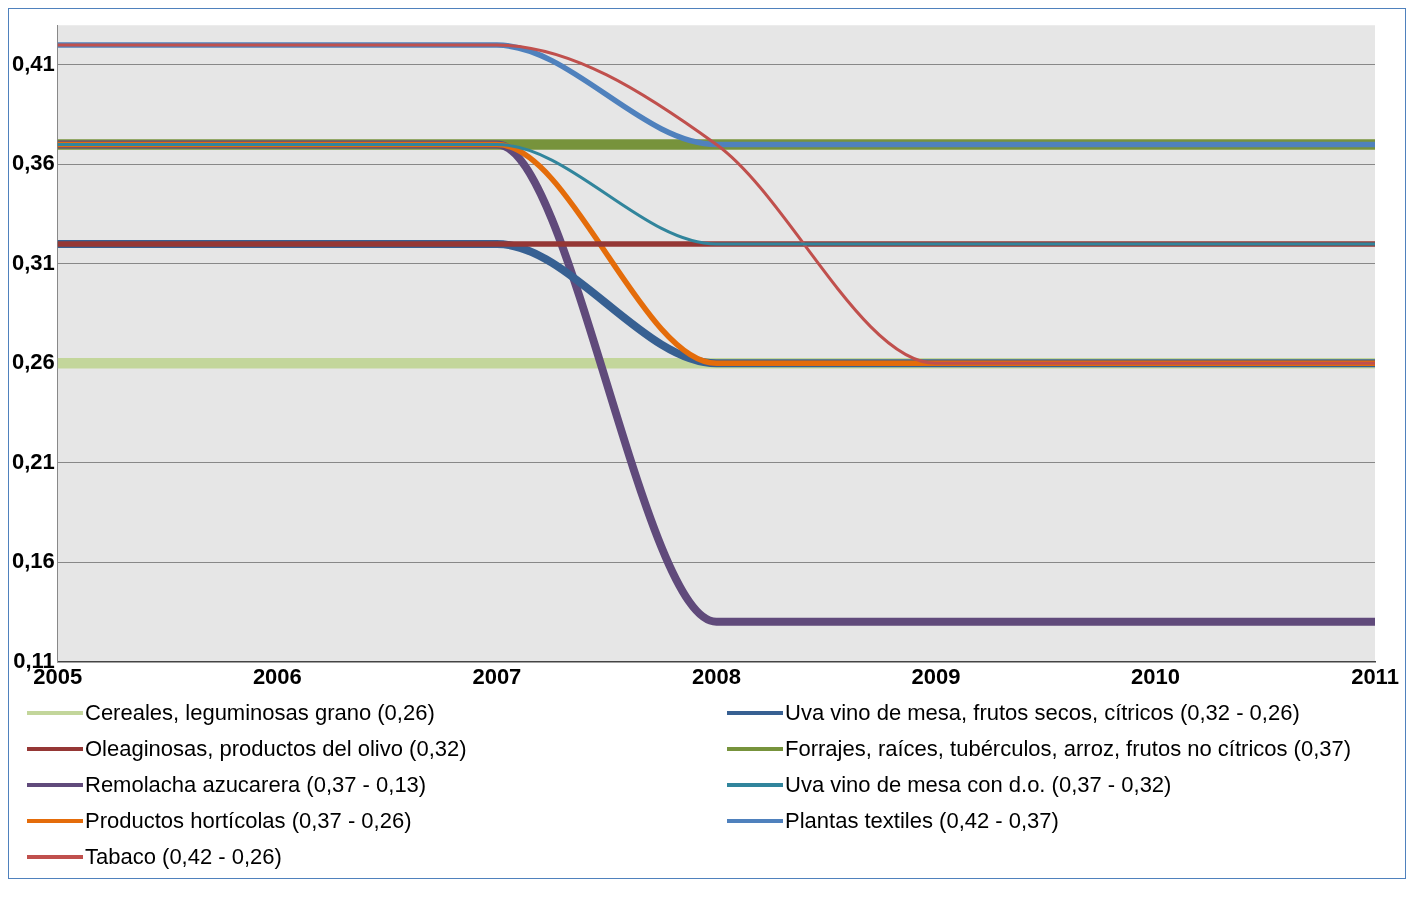 The width and height of the screenshot is (1416, 905). Describe the element at coordinates (277, 676) in the screenshot. I see `x-tick-label: 2006` at that location.